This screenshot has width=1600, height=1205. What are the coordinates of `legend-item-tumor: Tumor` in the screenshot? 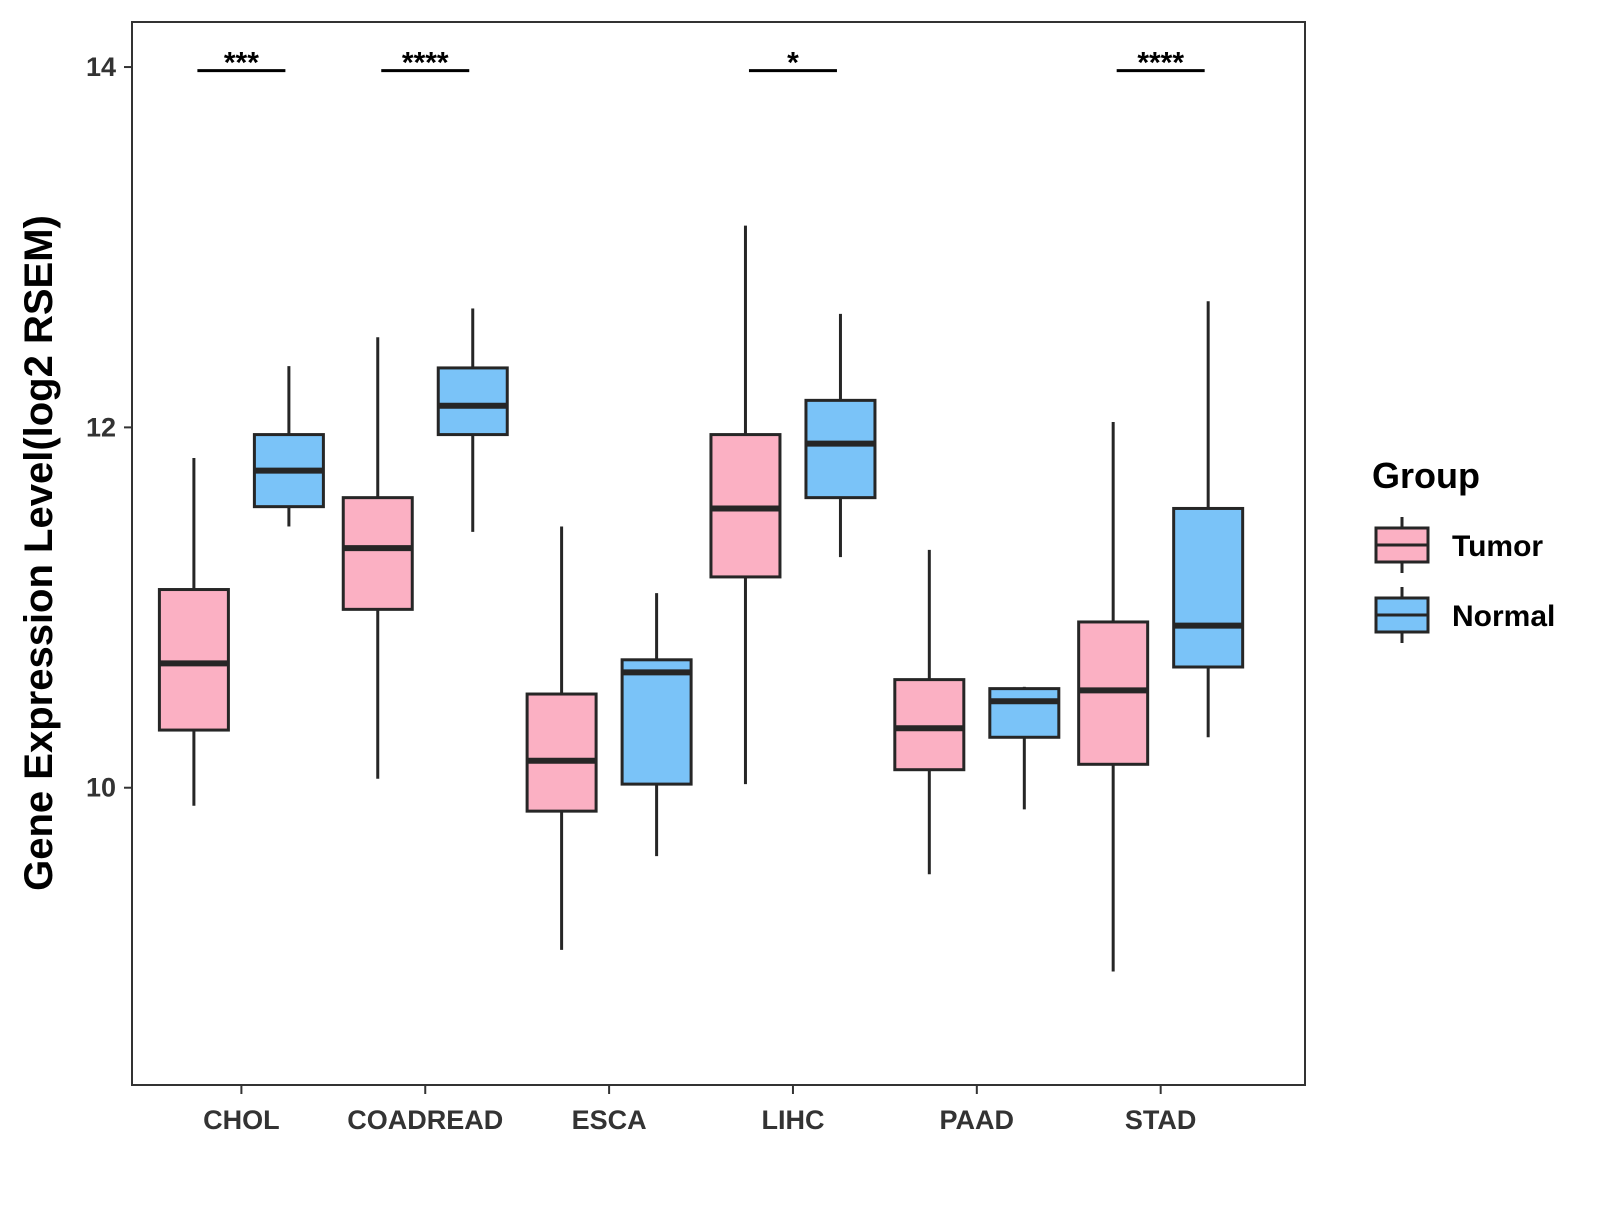 It's located at (1458, 545).